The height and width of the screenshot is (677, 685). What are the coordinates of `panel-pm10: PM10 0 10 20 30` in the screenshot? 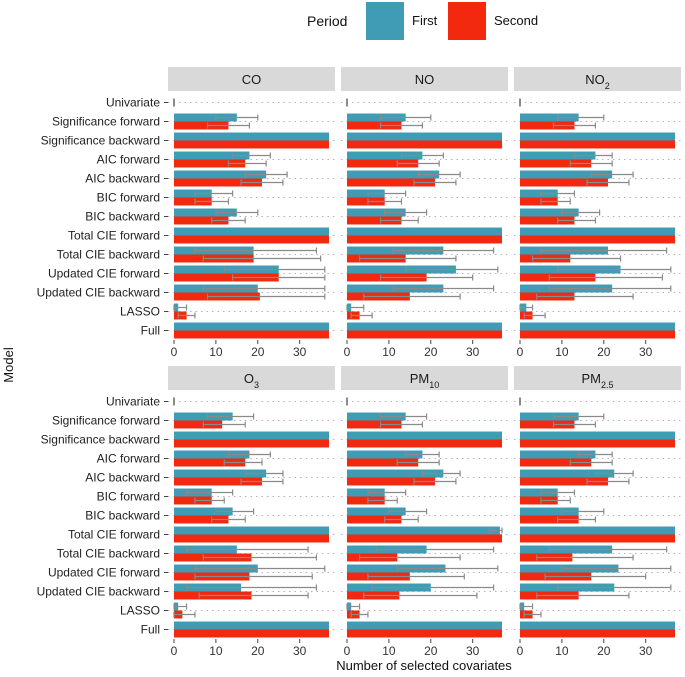 It's located at (424, 512).